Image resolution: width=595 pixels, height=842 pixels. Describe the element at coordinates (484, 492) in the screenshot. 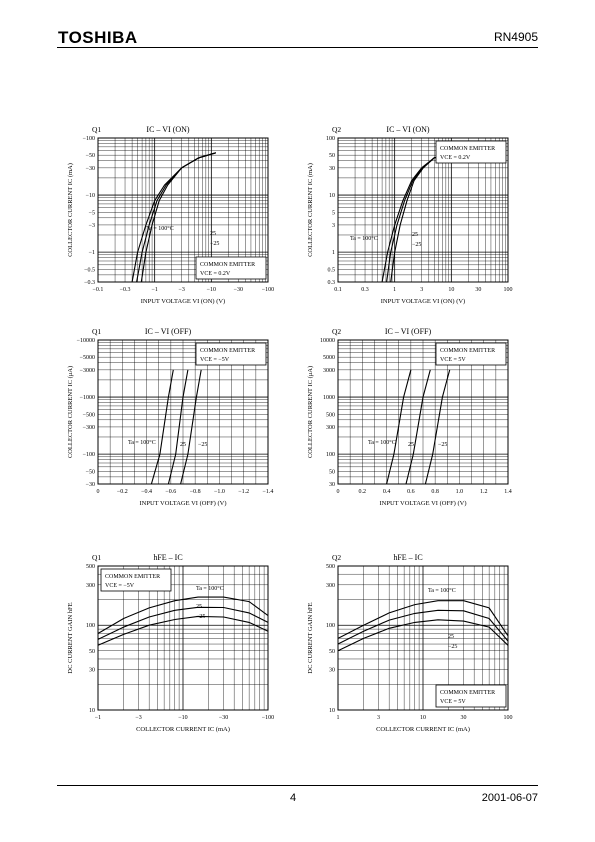

I see `x-tick-label: 1.2` at that location.